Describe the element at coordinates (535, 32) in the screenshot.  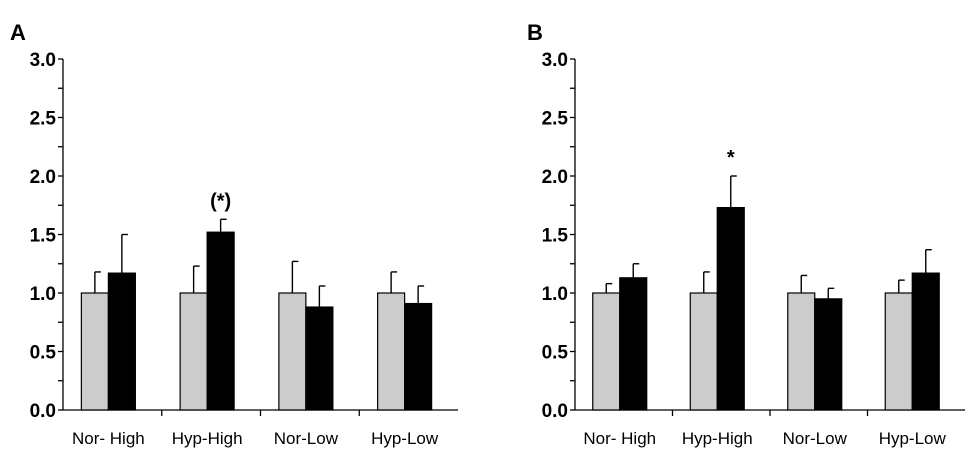
I see `panel-b-label: B` at that location.